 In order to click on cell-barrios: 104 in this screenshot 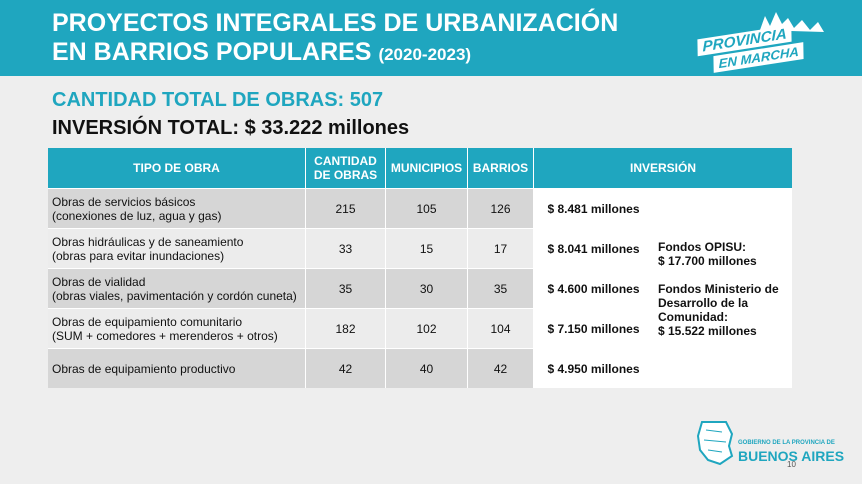, I will do `click(501, 328)`.